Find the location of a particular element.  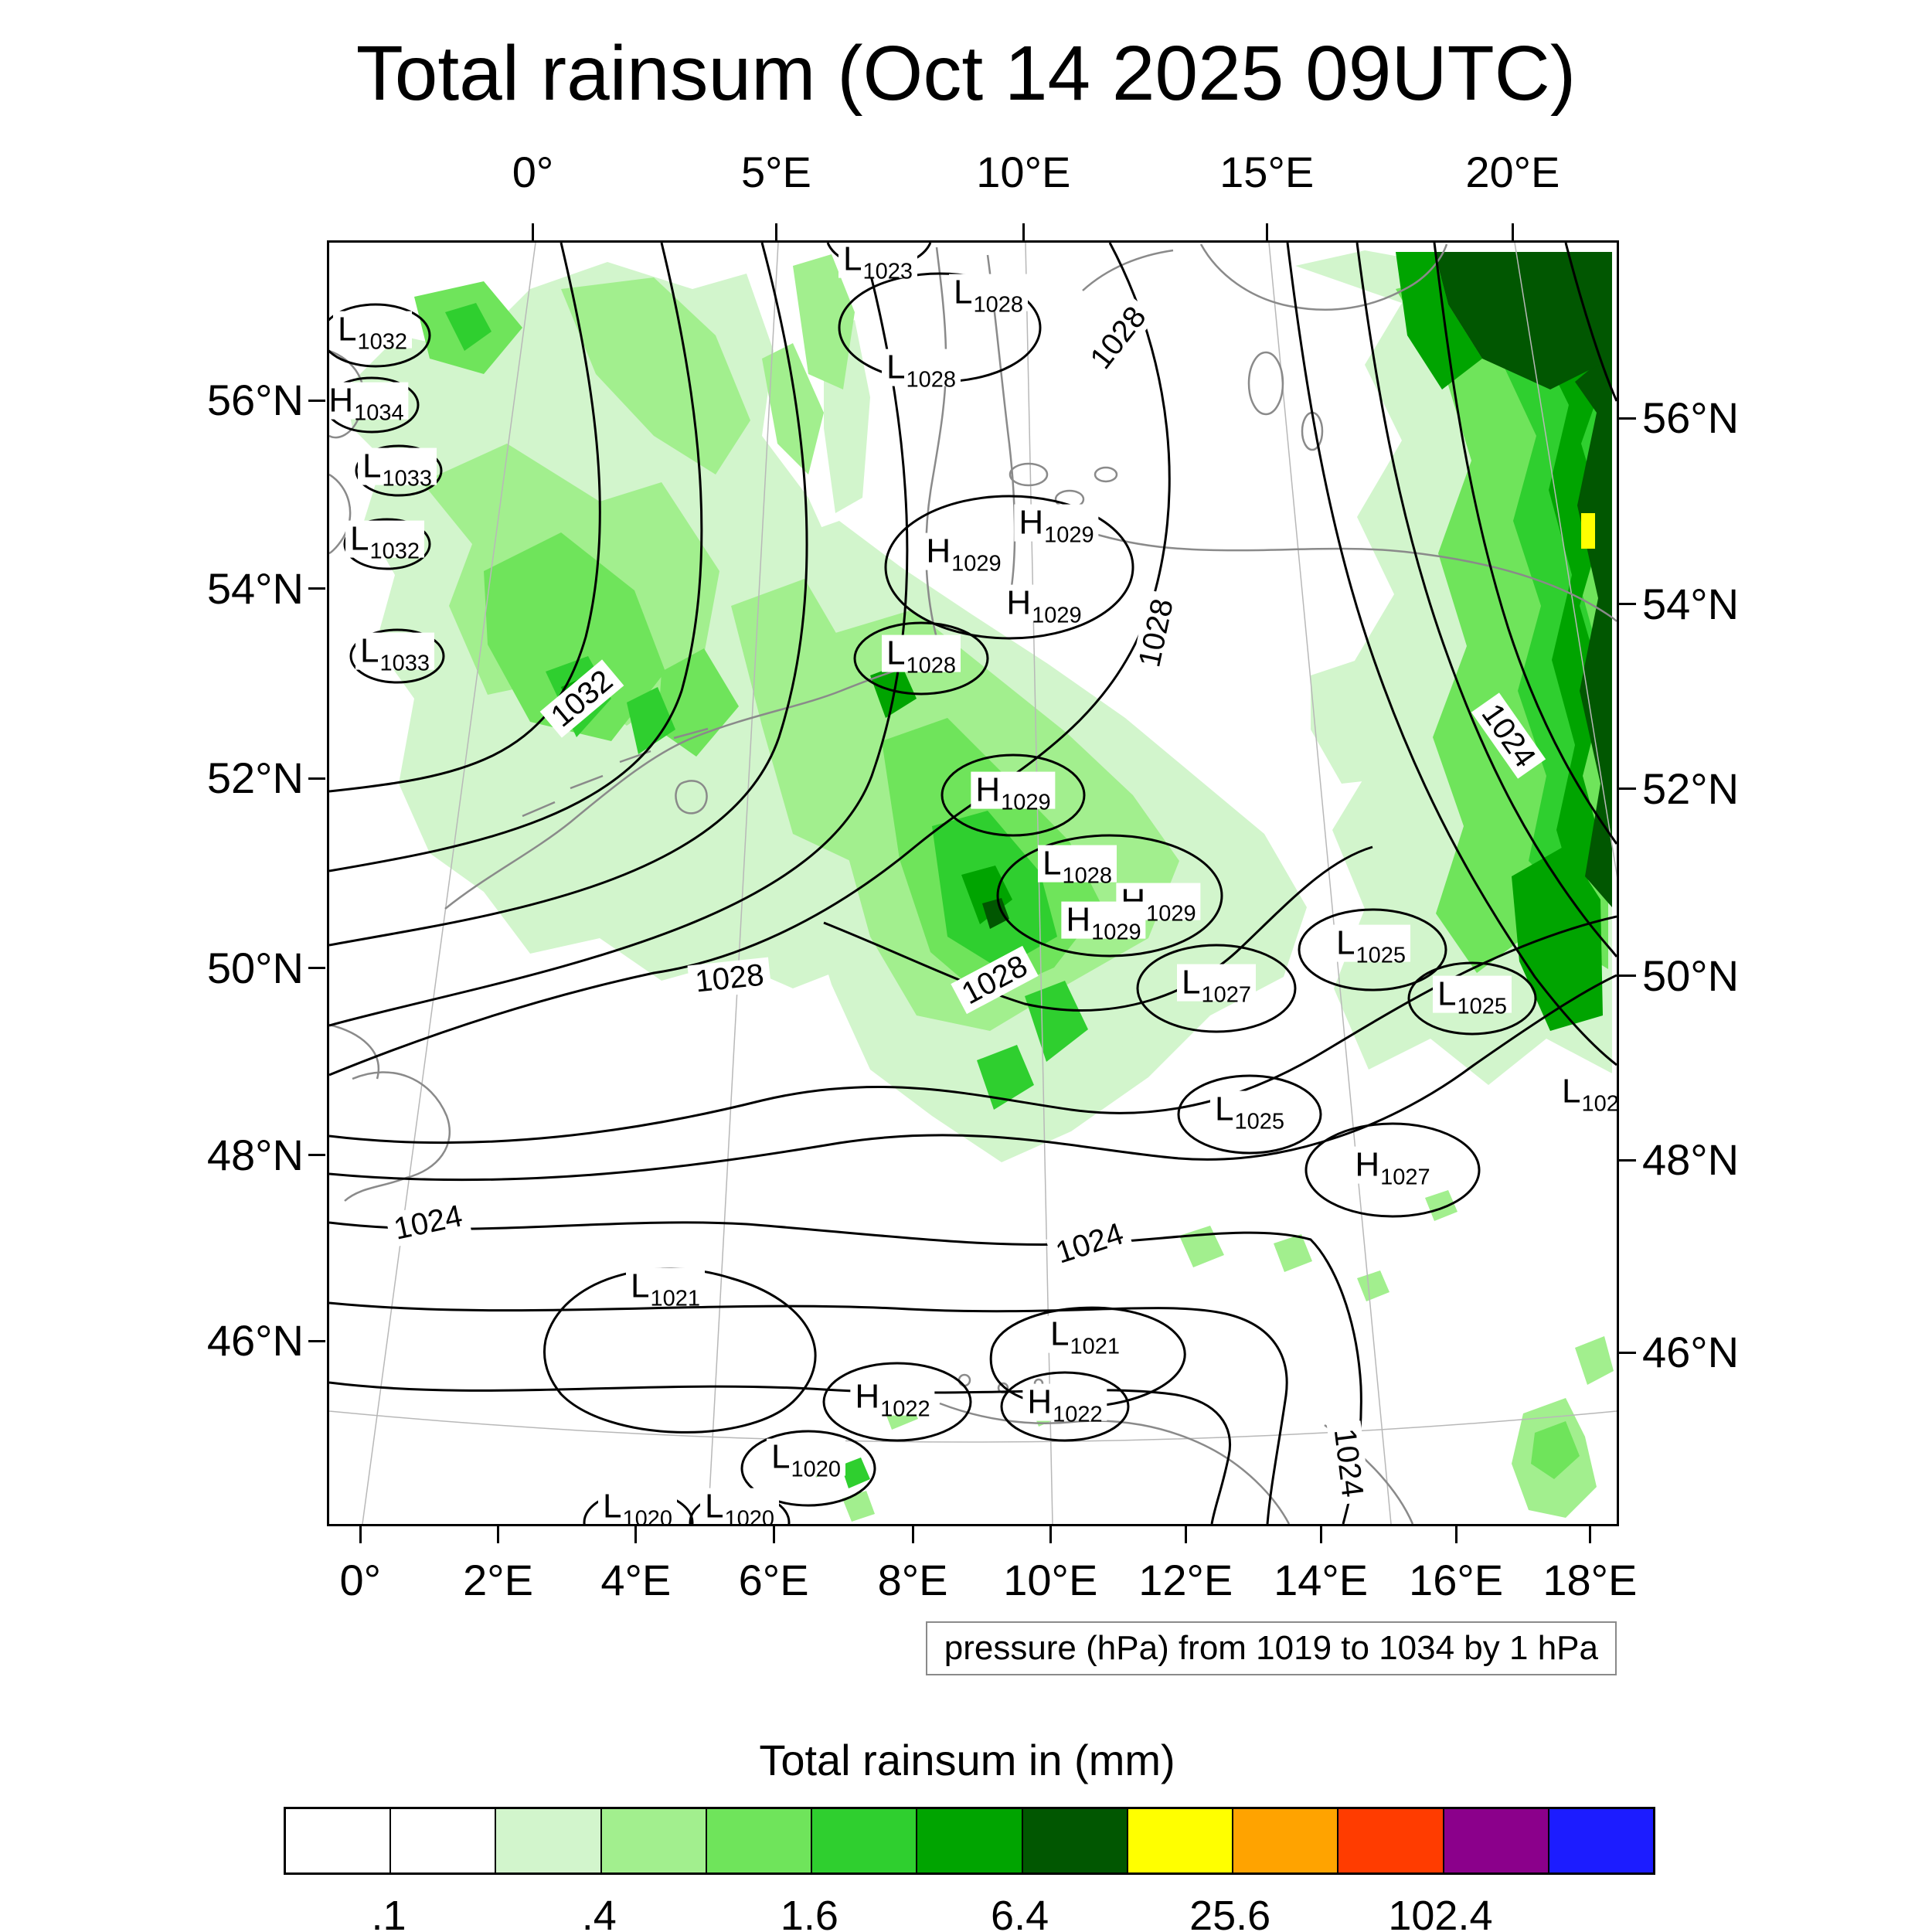

pressure-center-l1026: L1026 is located at coordinates (1587, 1094).